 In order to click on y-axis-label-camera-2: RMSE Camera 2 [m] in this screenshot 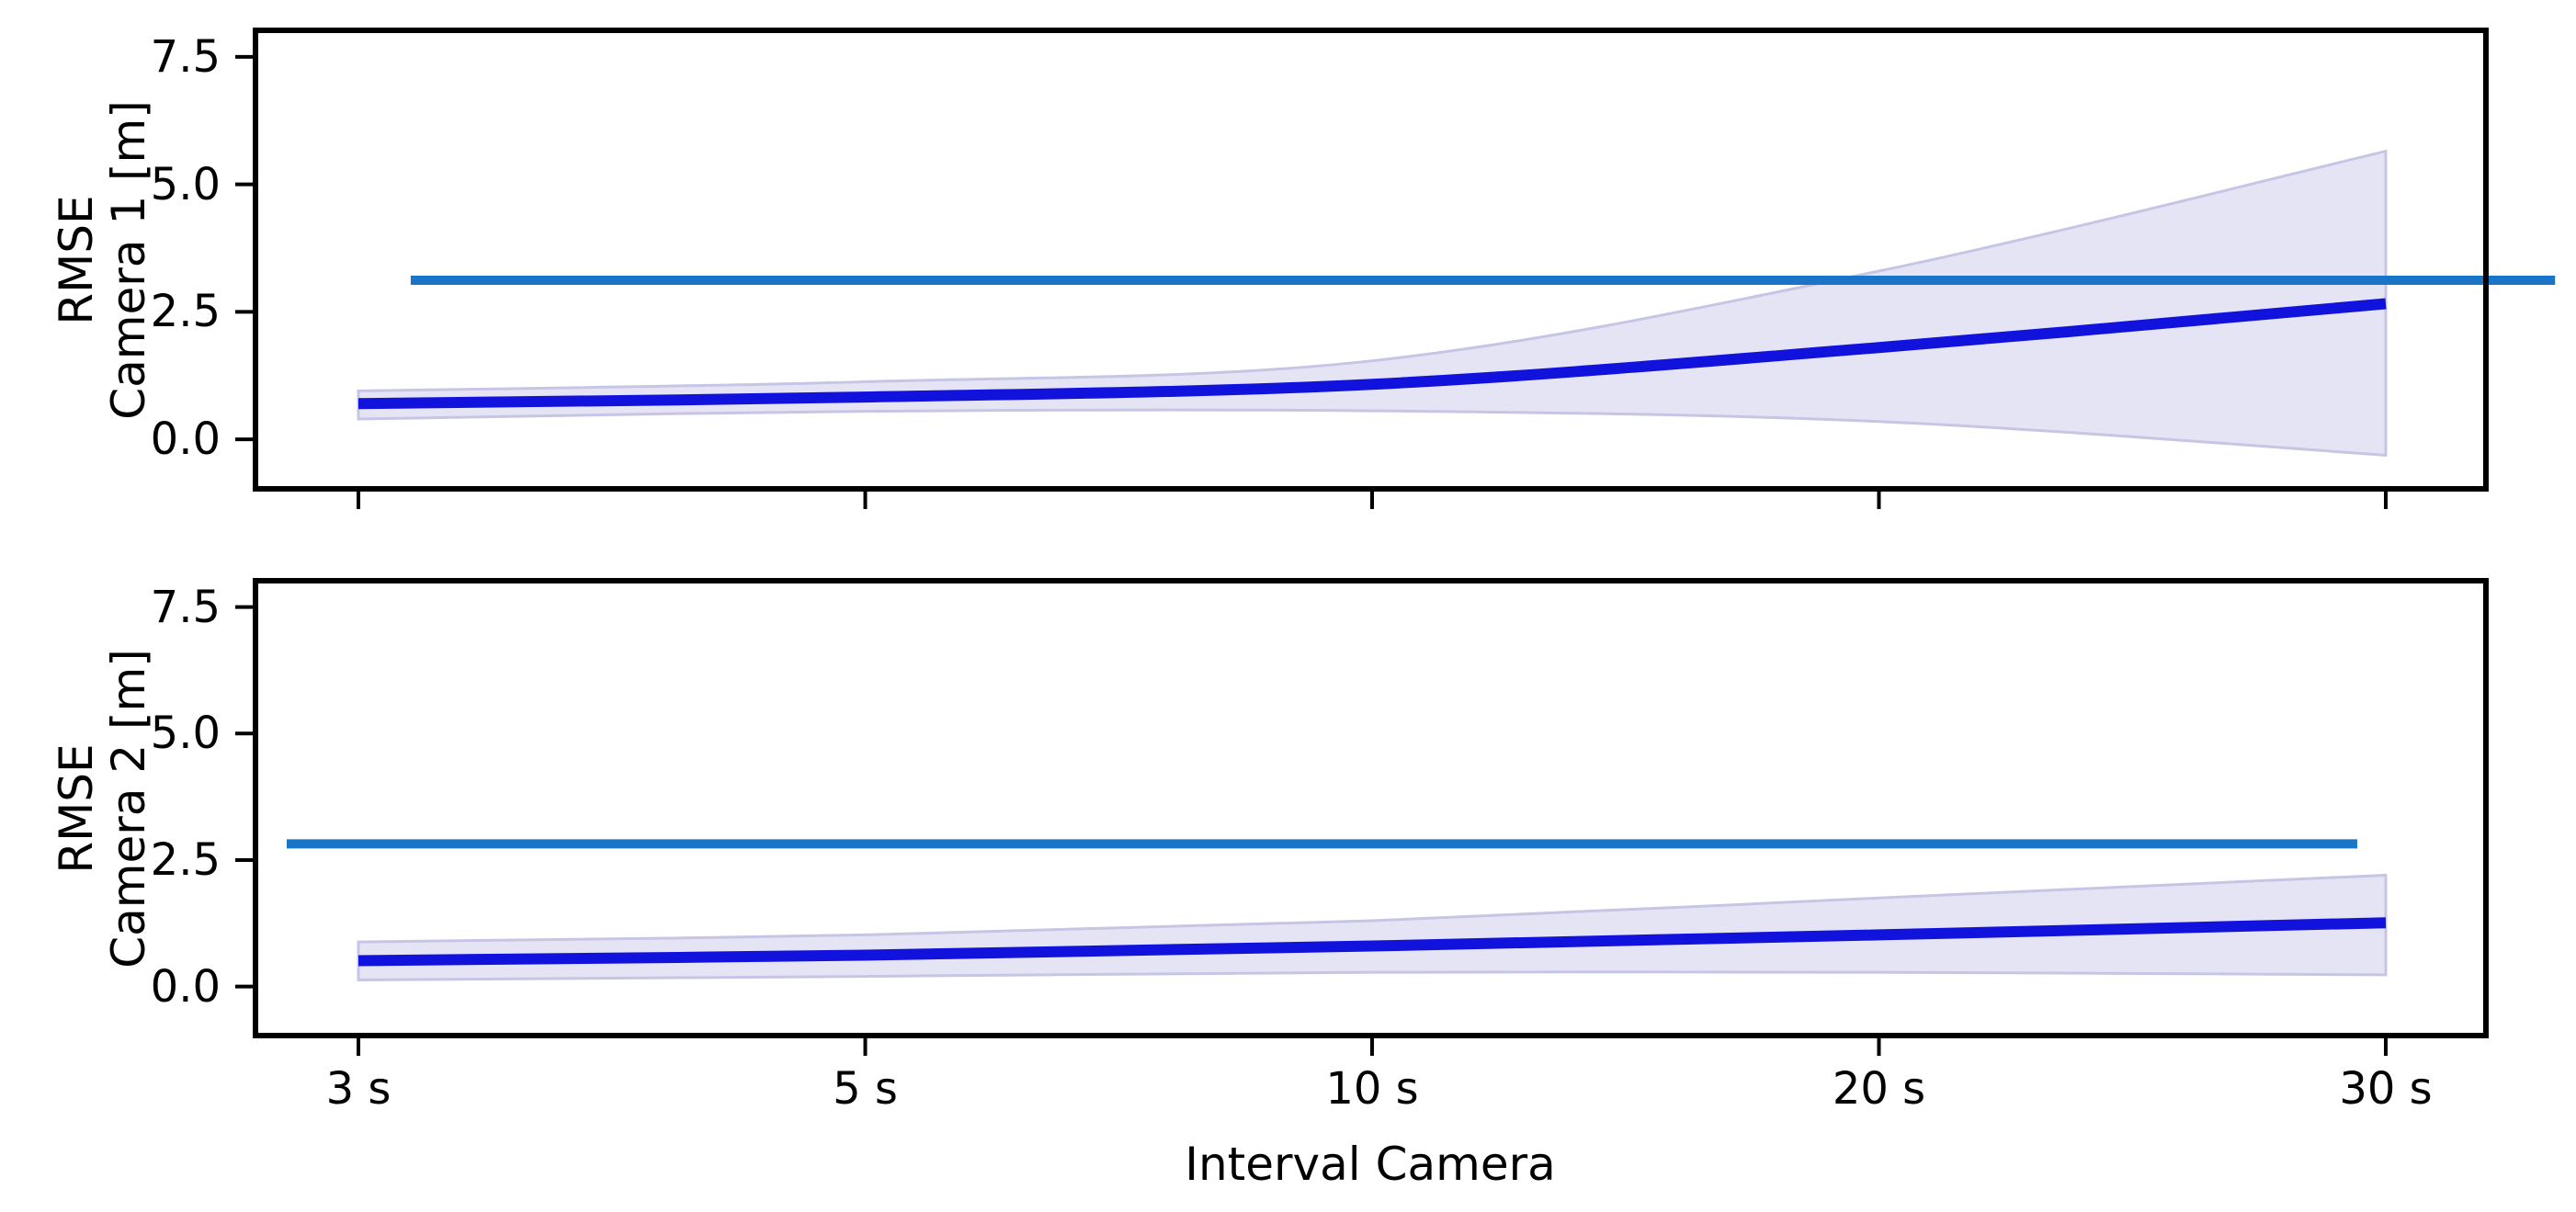, I will do `click(102, 808)`.